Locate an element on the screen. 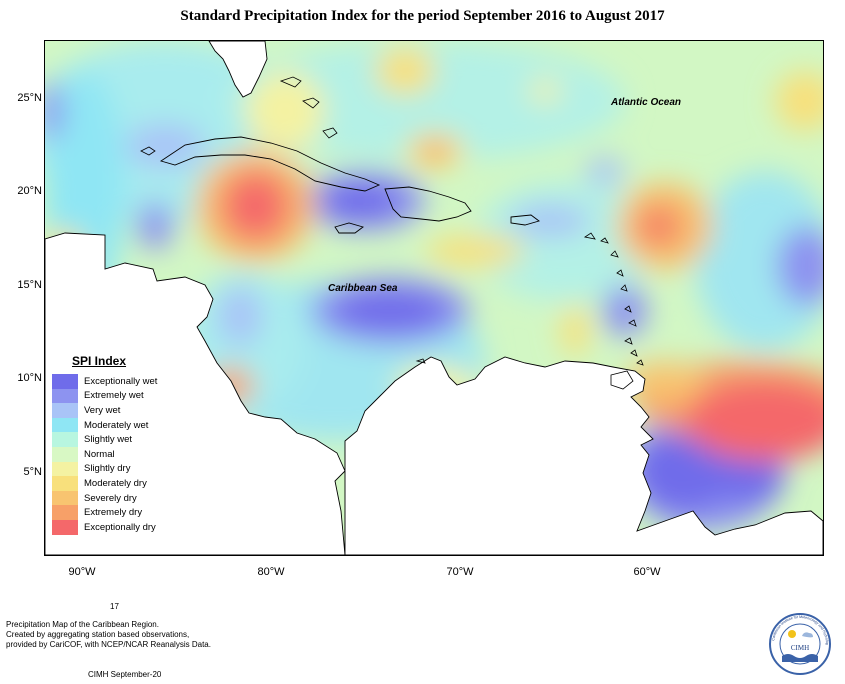 The image size is (845, 684). caribbean-sea-label: Caribbean Sea is located at coordinates (363, 288).